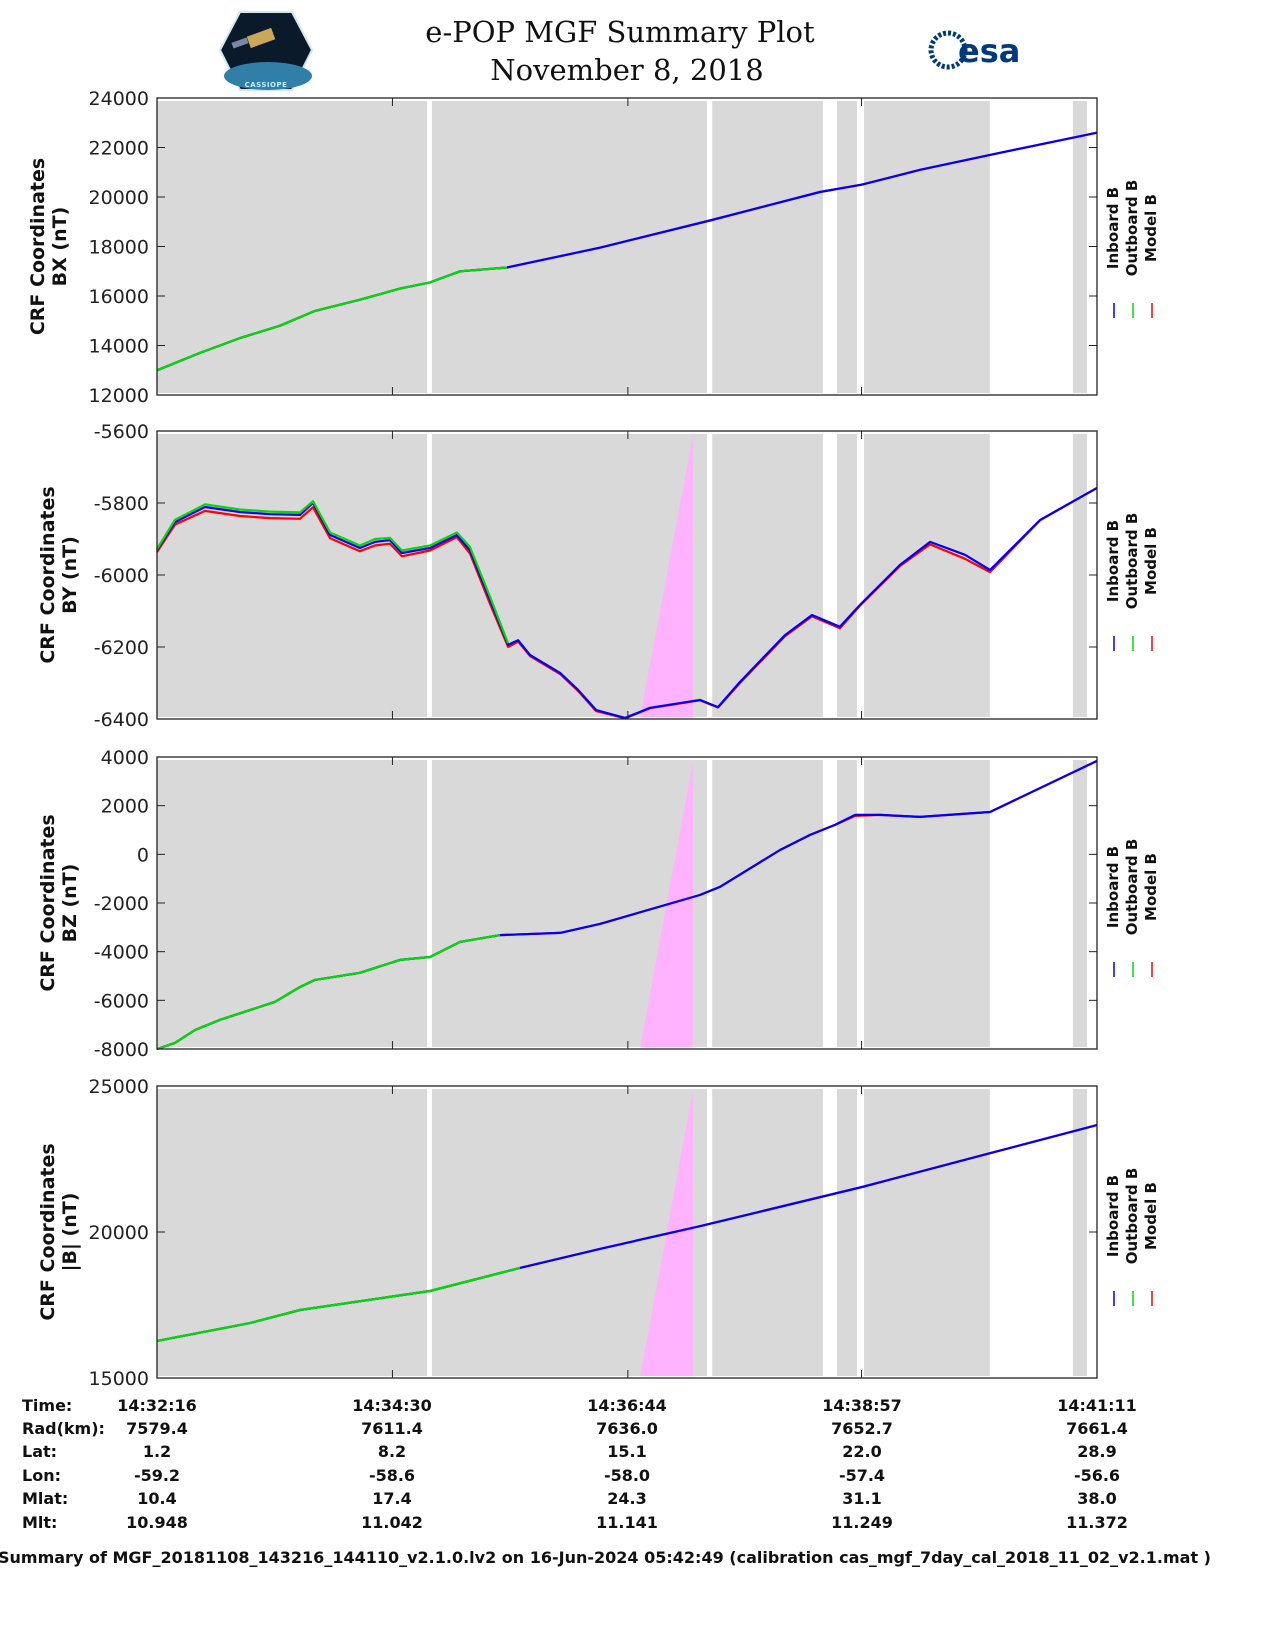 This screenshot has height=1650, width=1275. Describe the element at coordinates (974, 50) in the screenshot. I see `esa-logo: esa` at that location.